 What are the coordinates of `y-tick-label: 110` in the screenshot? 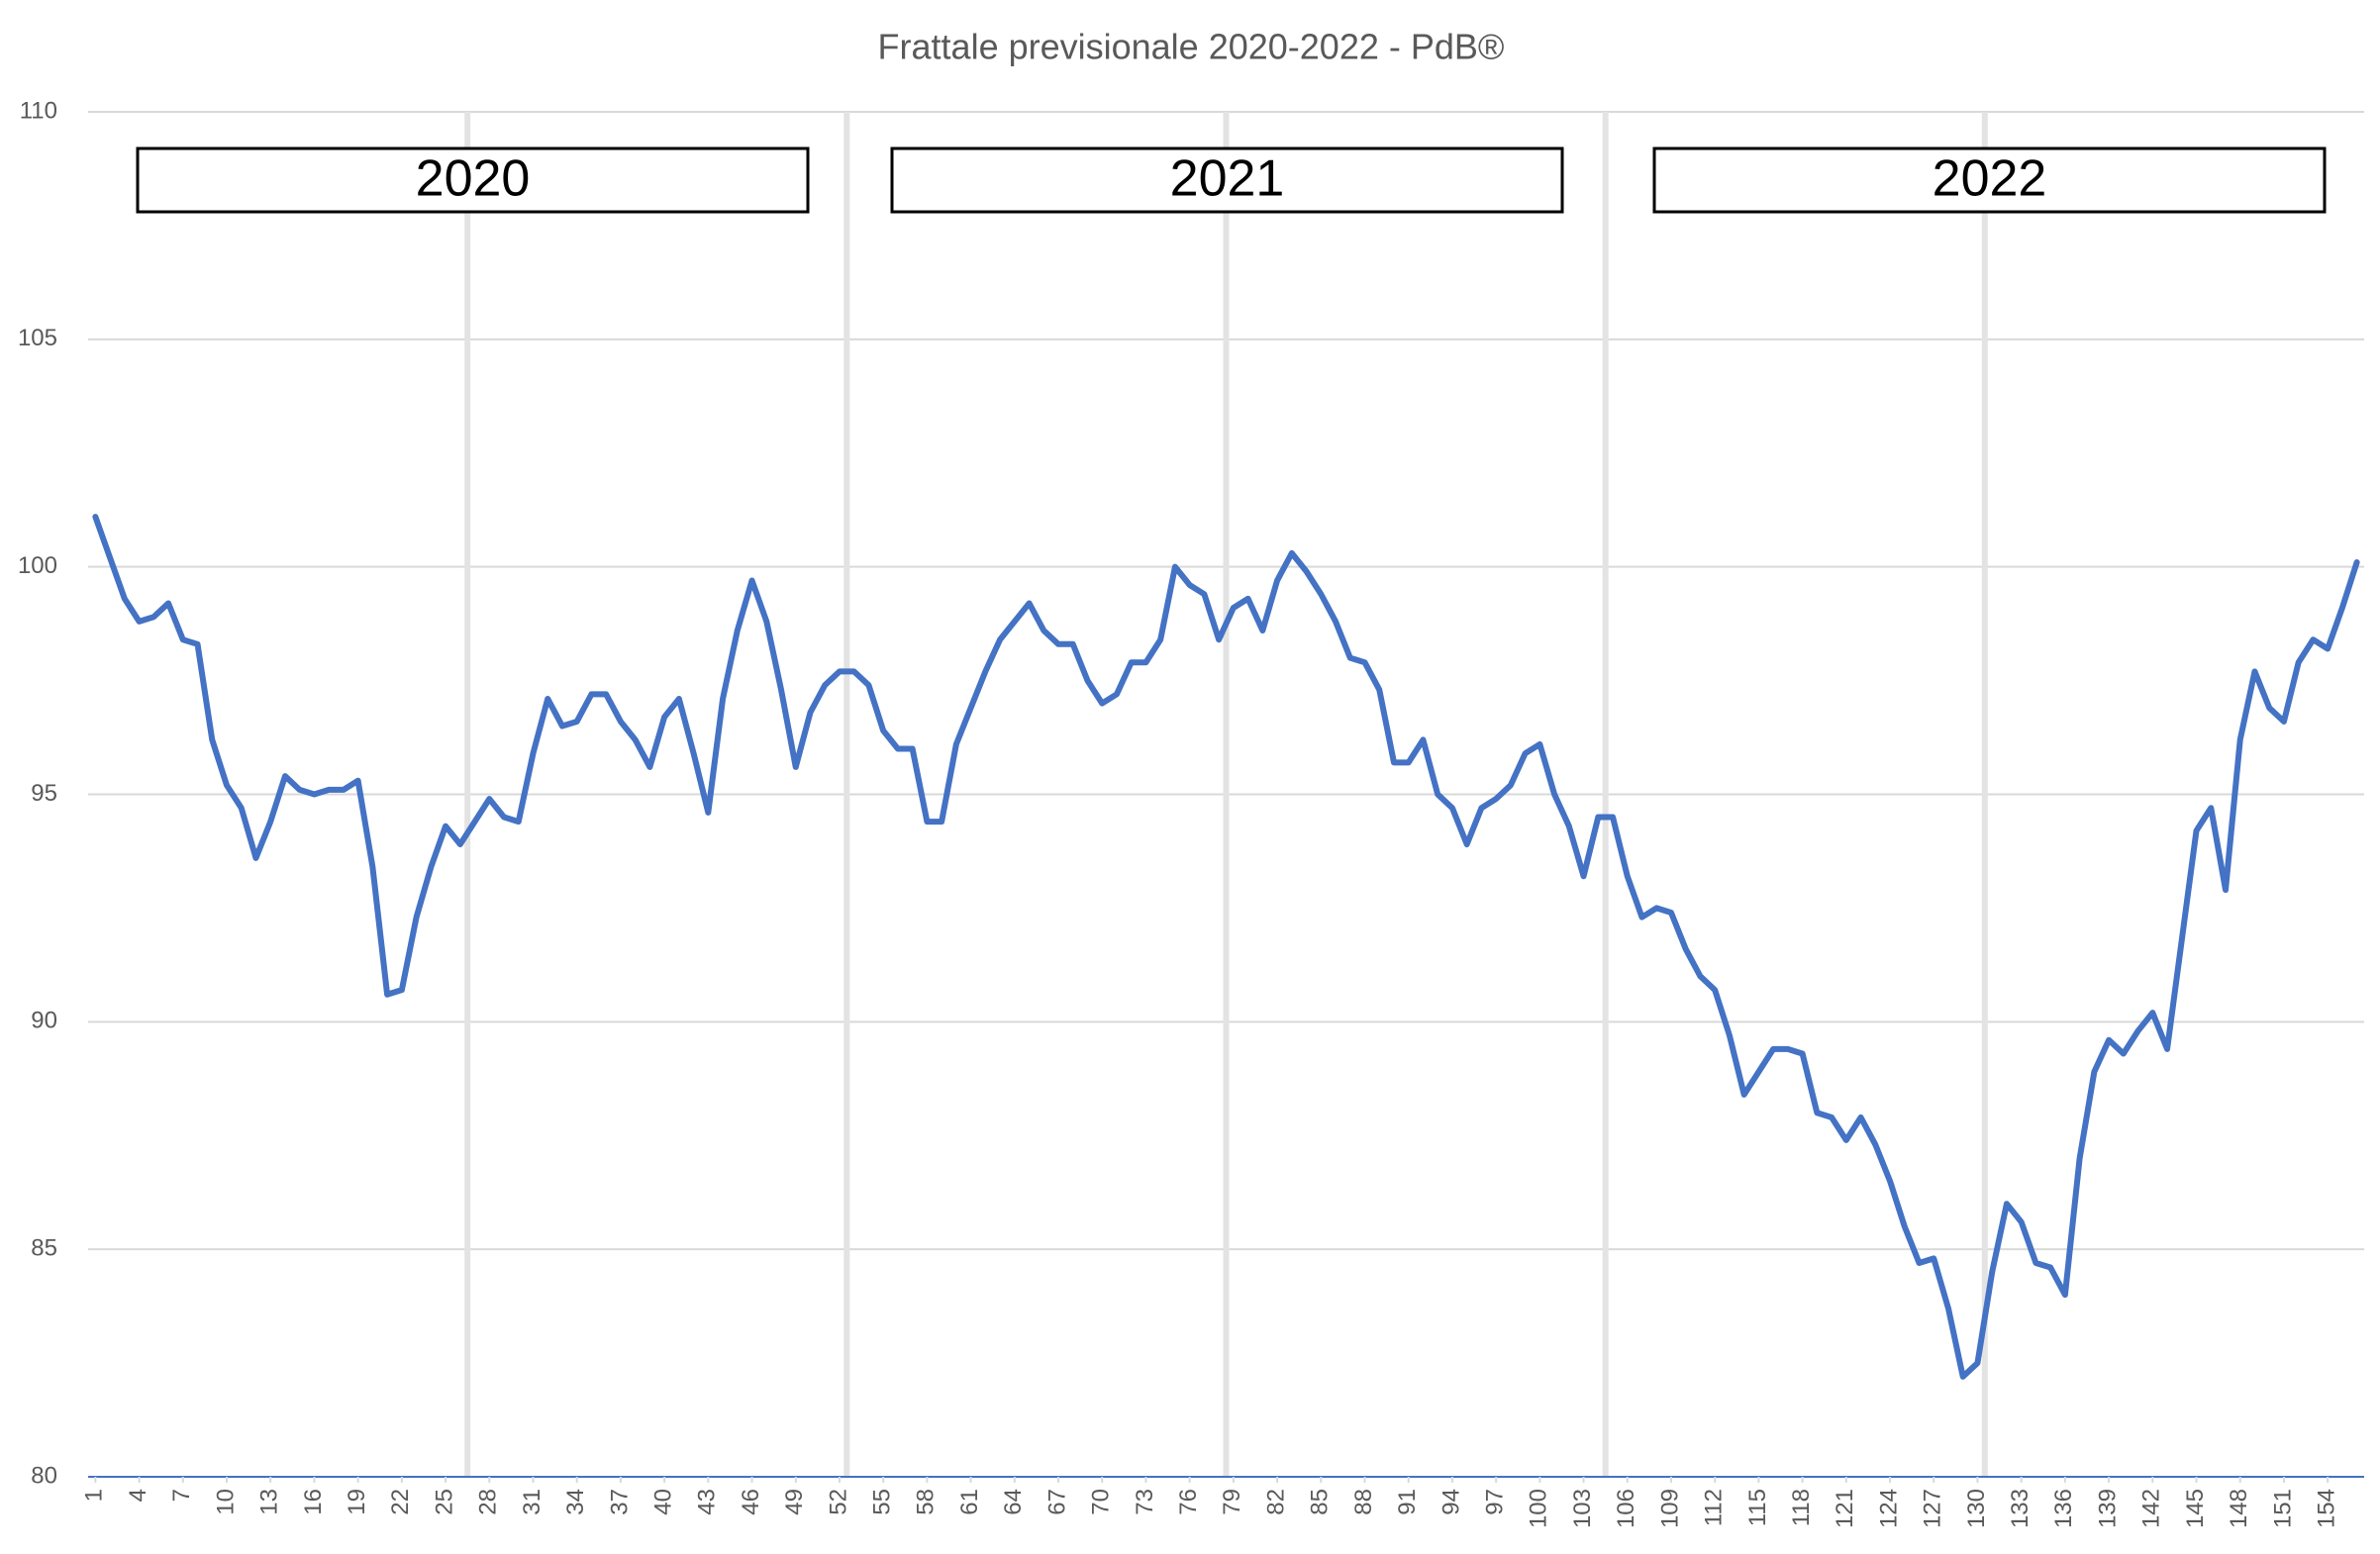 It's located at (38, 110).